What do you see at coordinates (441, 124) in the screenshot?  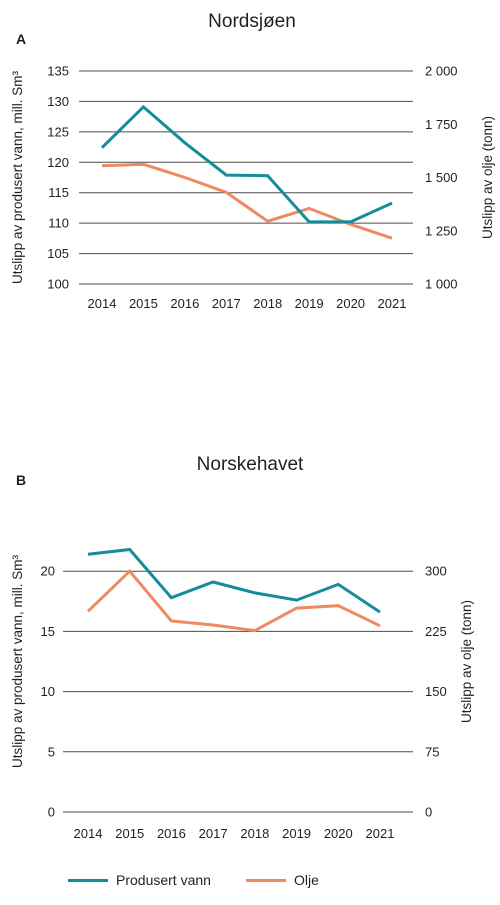 I see `y-tick-right: 1 750` at bounding box center [441, 124].